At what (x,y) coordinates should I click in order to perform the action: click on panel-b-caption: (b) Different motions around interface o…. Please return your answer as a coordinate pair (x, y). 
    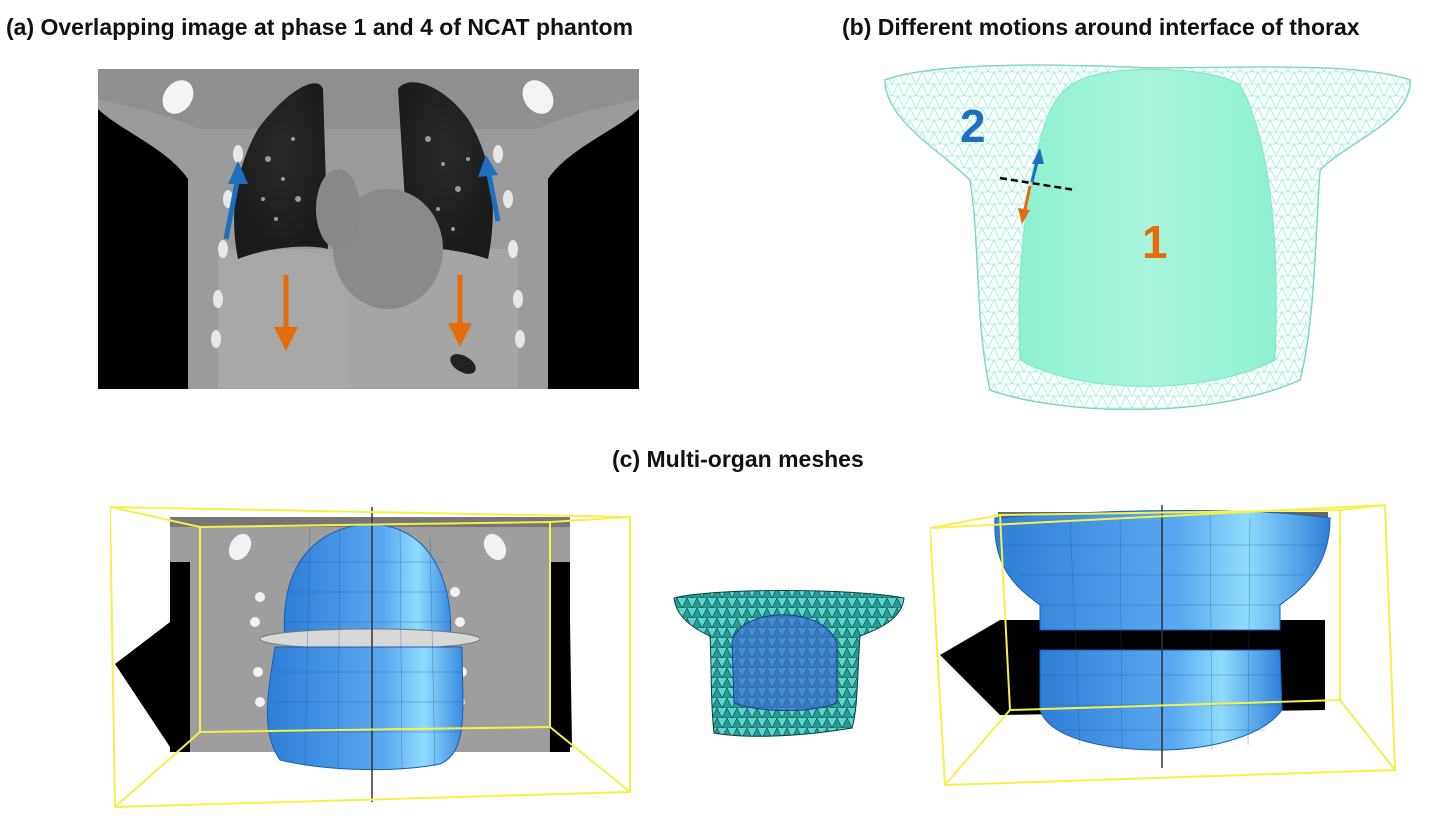
    Looking at the image, I should click on (1101, 27).